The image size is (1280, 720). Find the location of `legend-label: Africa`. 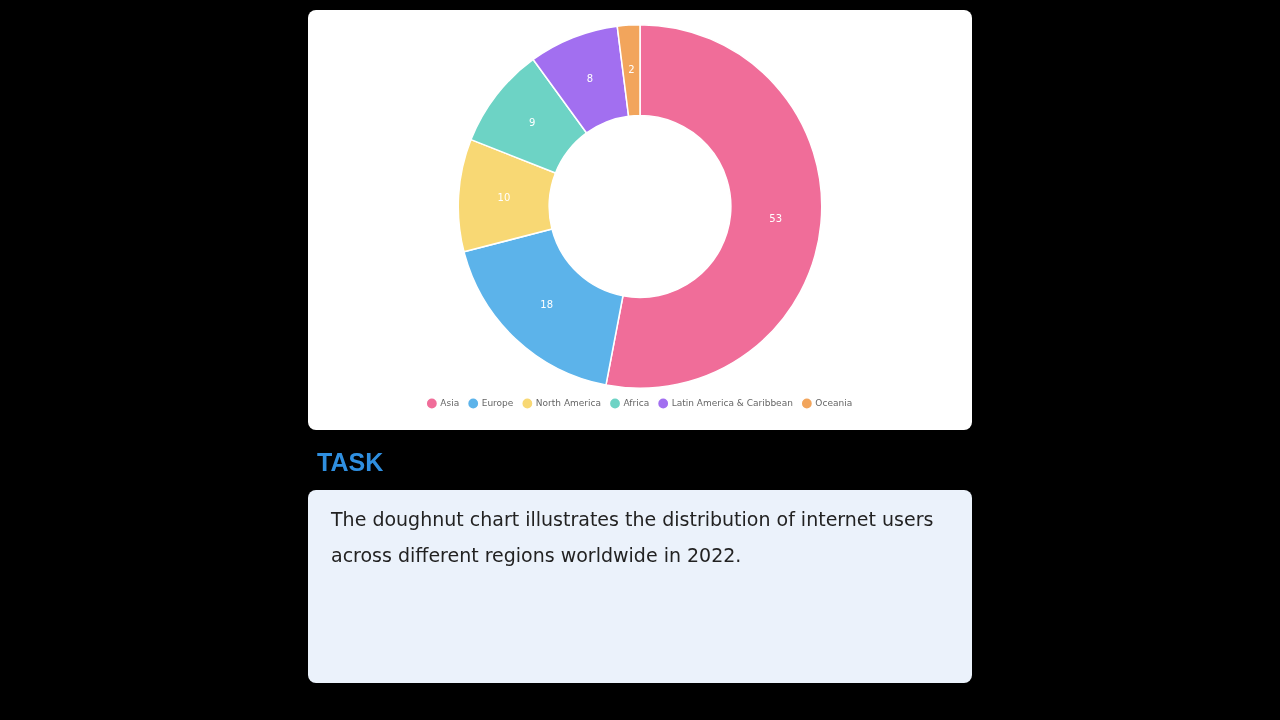

legend-label: Africa is located at coordinates (636, 402).